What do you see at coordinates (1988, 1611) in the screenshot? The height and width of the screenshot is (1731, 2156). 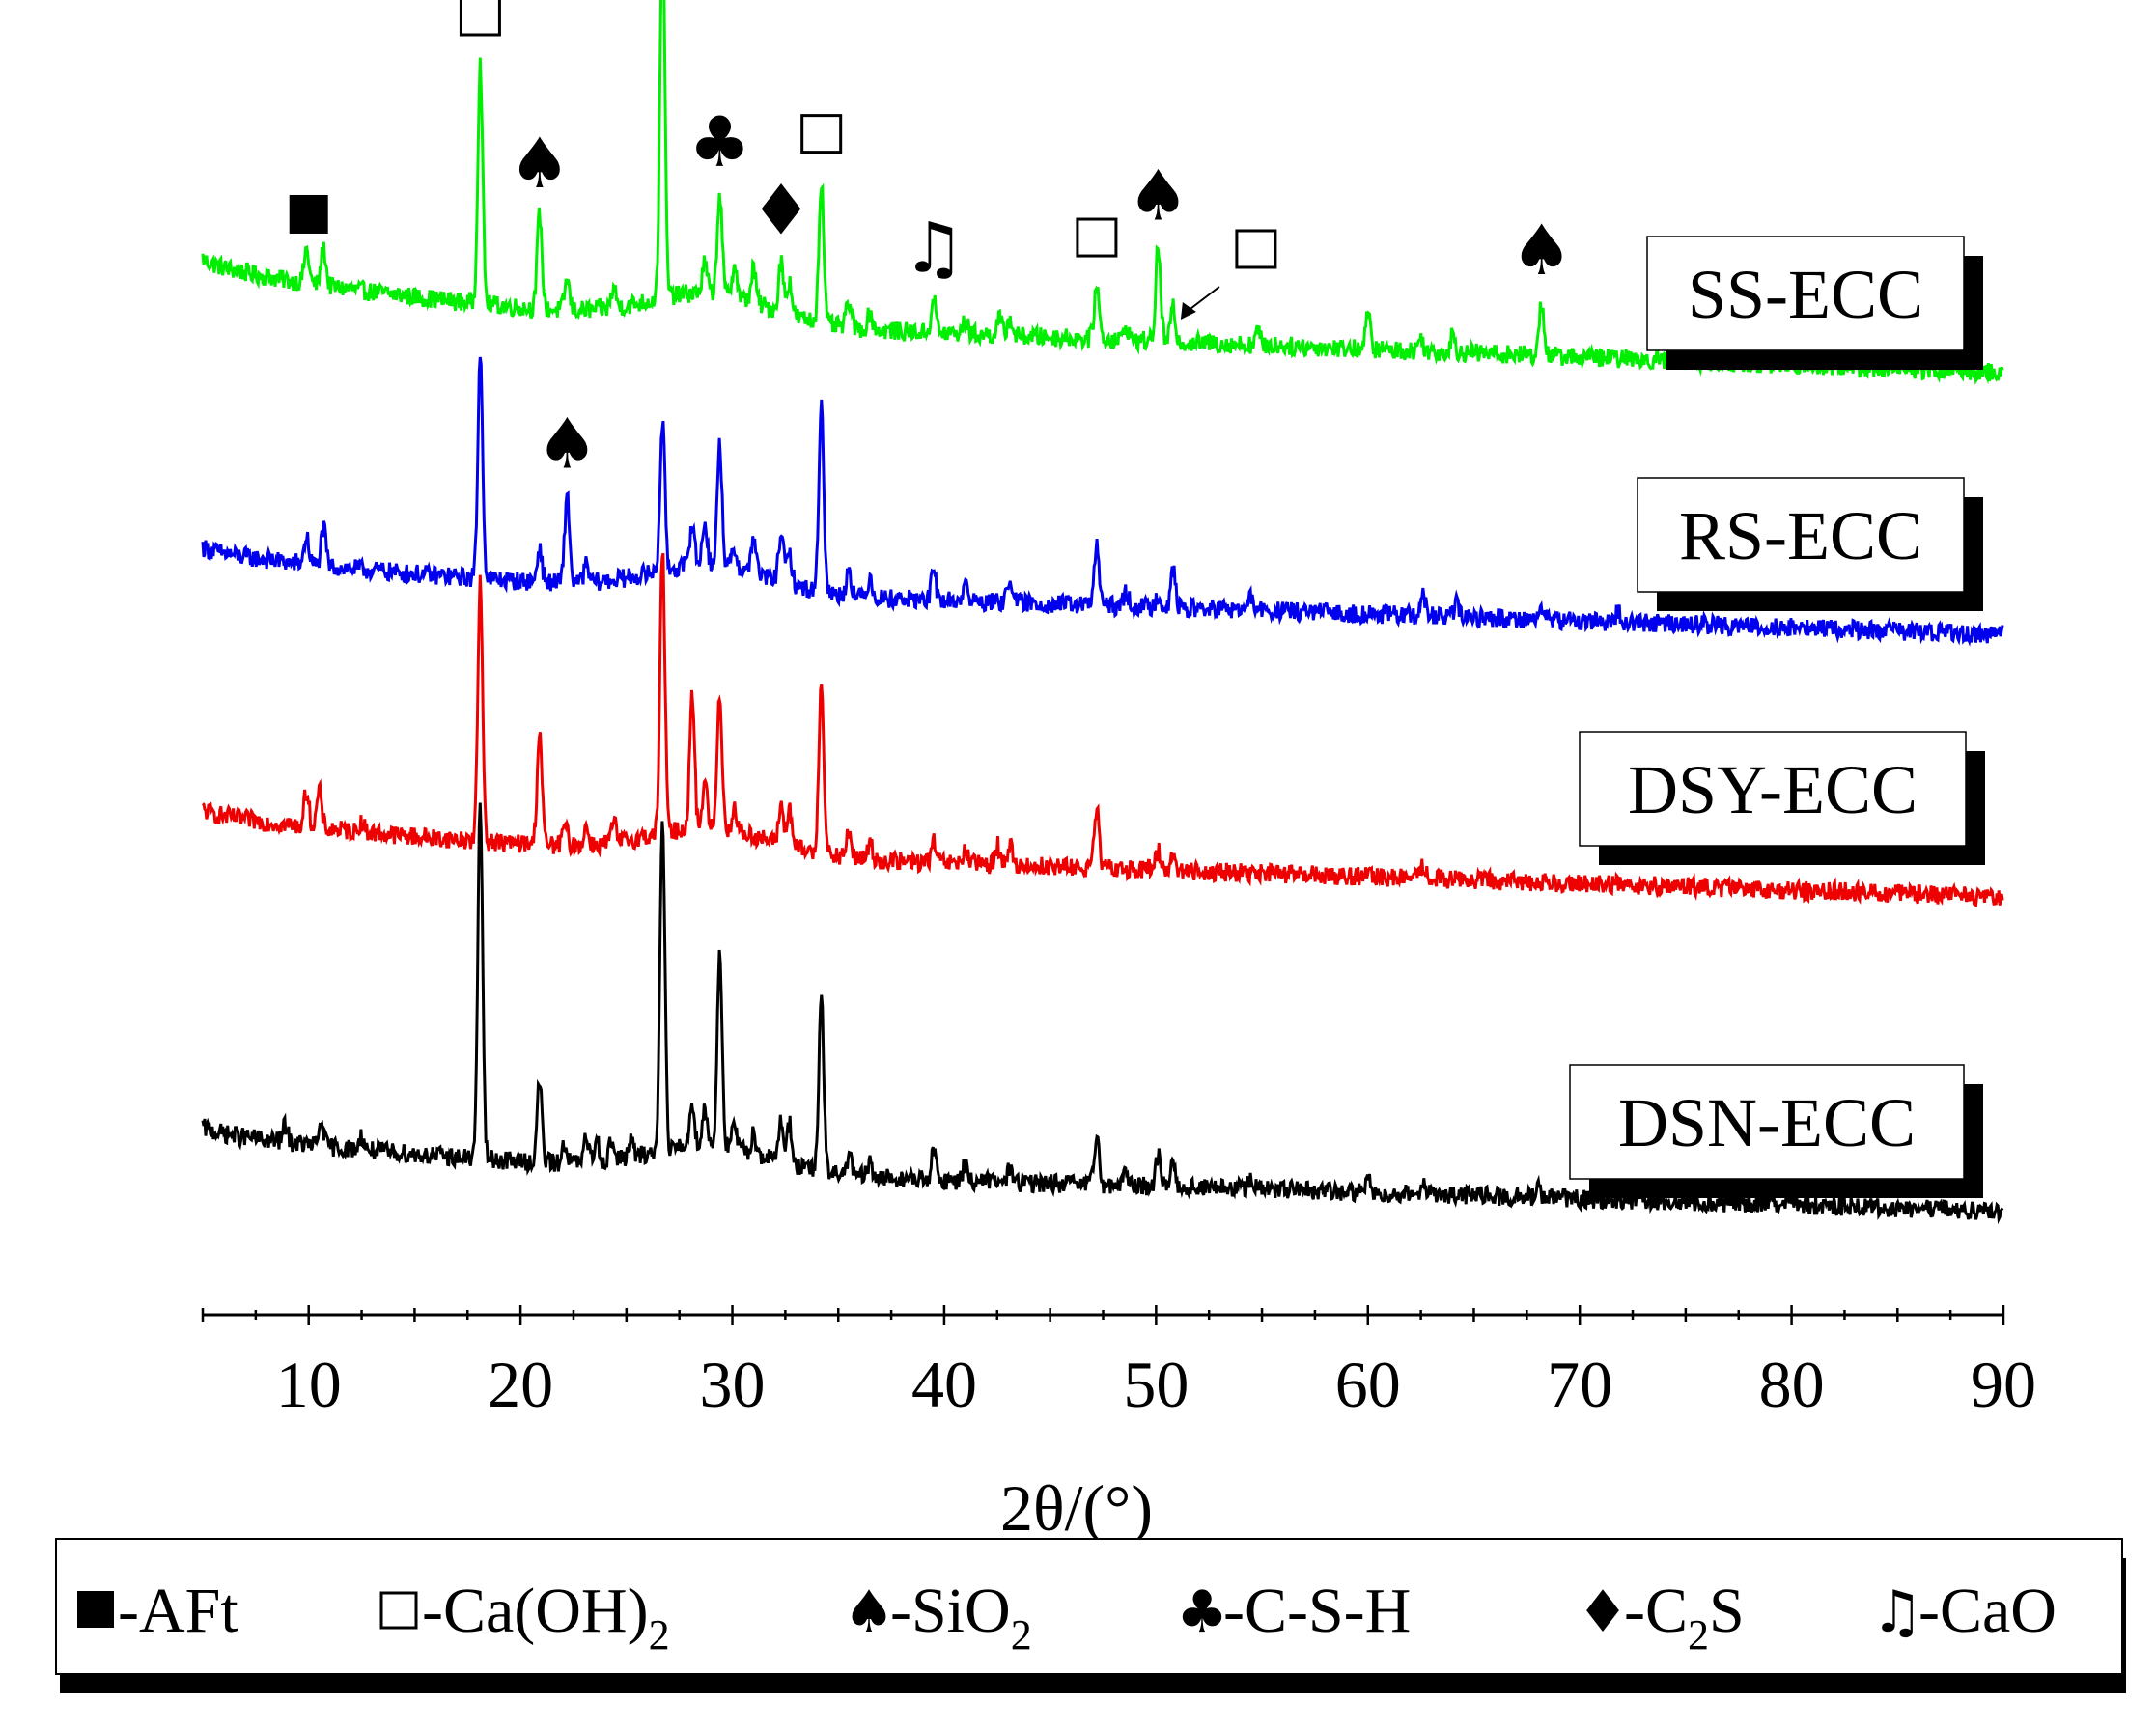 I see `legend-label: -CaO` at bounding box center [1988, 1611].